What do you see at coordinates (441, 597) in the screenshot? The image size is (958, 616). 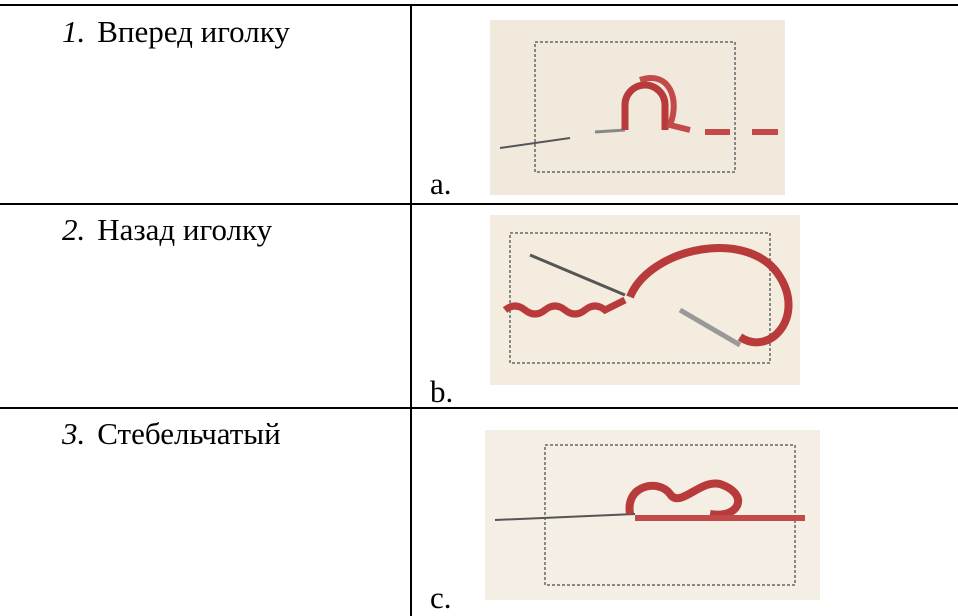 I see `option-letter: c.` at bounding box center [441, 597].